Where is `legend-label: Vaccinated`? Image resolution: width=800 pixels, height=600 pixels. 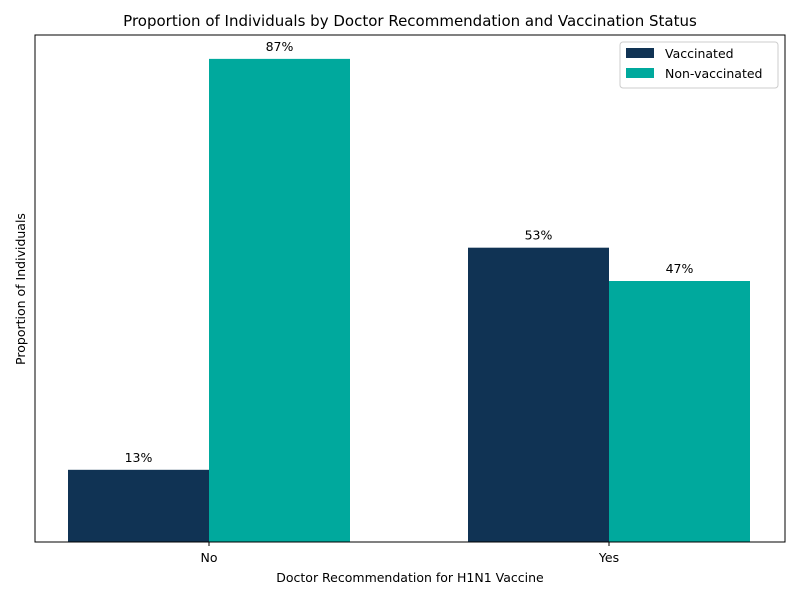 legend-label: Vaccinated is located at coordinates (699, 53).